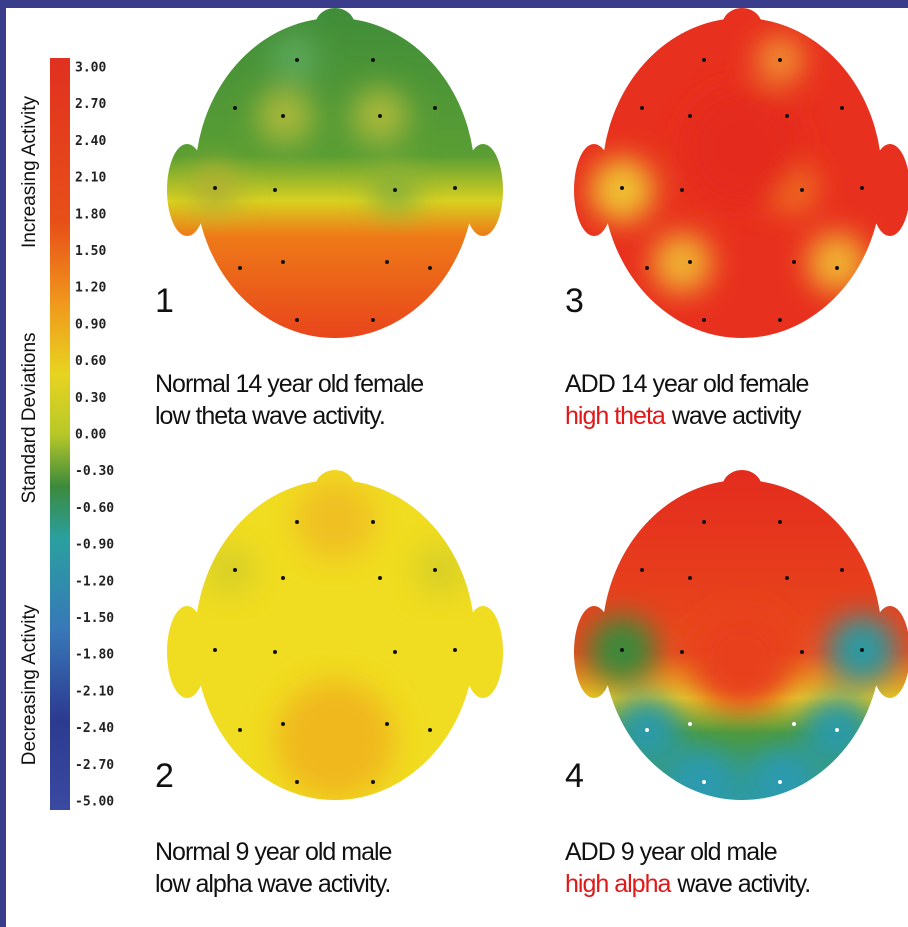 The image size is (908, 927). I want to click on scale-label: -2.40, so click(94, 728).